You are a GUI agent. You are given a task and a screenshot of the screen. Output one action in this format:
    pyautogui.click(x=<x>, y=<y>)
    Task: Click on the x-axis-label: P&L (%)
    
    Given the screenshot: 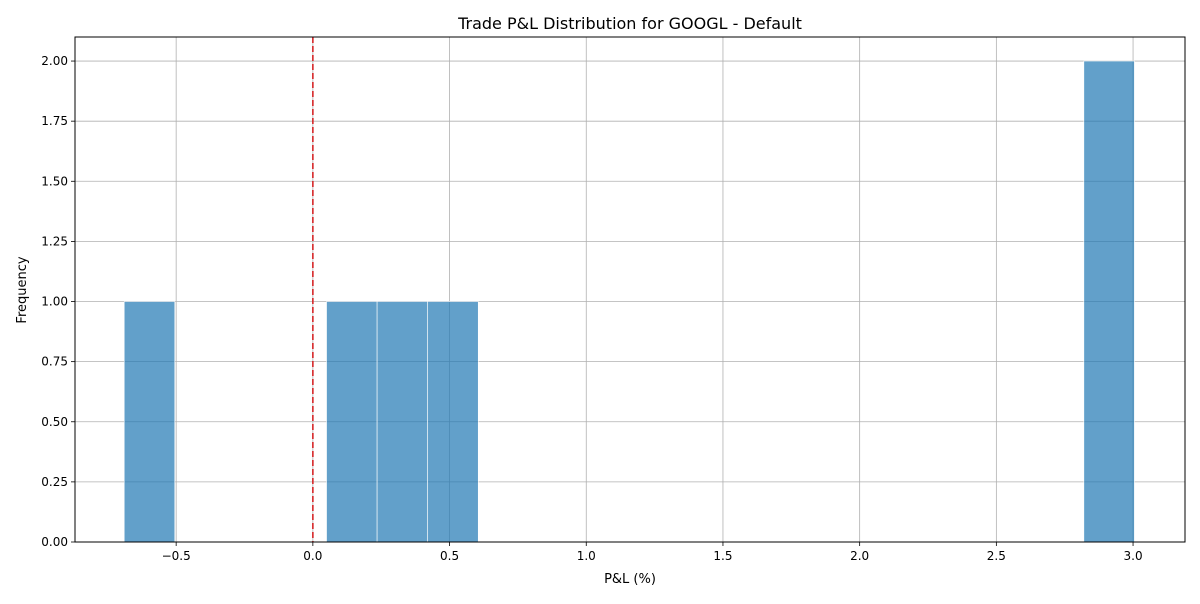 What is the action you would take?
    pyautogui.click(x=630, y=579)
    